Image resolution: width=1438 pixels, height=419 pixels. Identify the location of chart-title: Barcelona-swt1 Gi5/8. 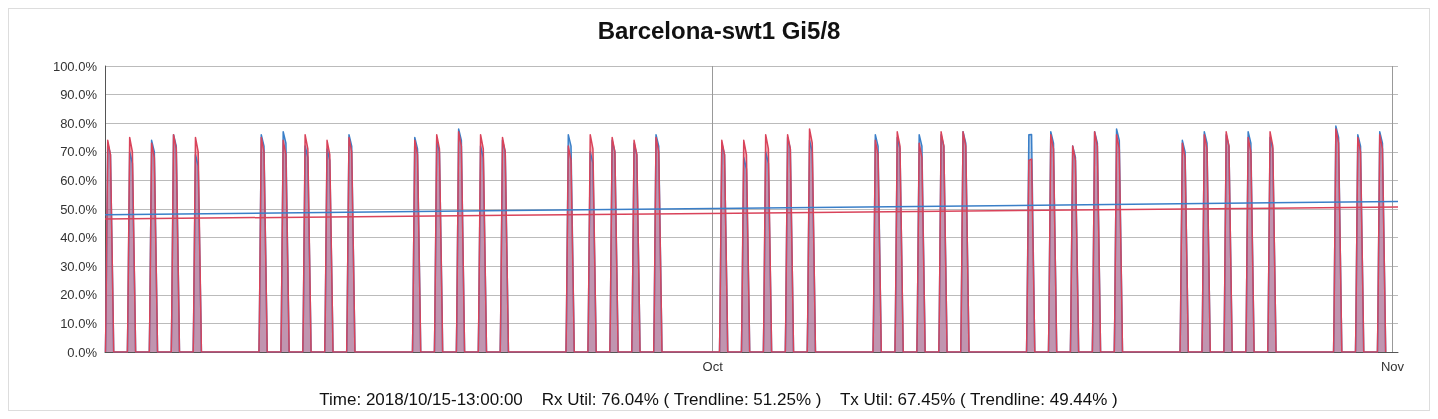
(719, 30).